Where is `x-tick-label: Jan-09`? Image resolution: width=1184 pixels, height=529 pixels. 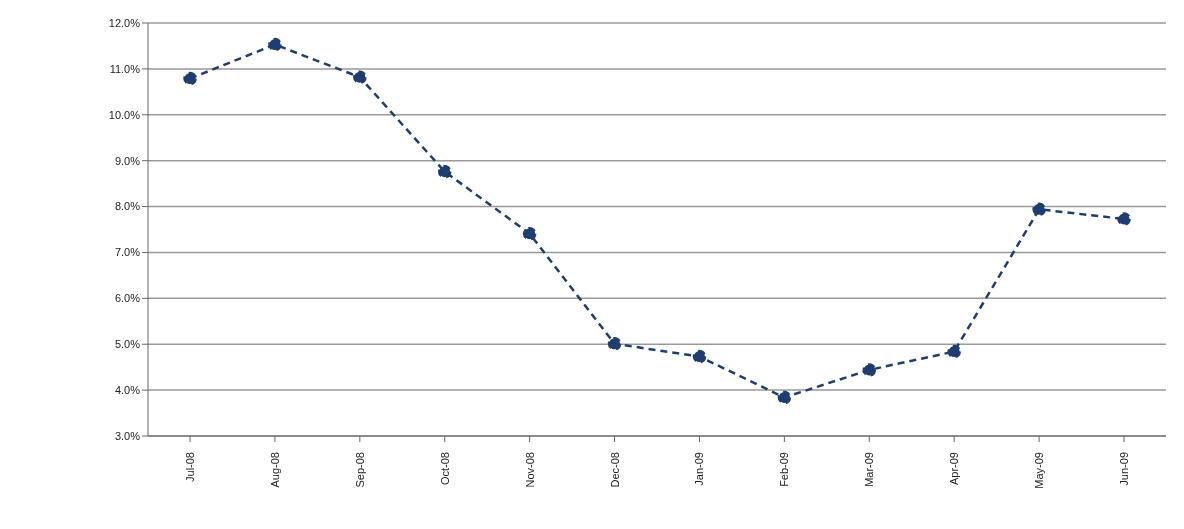 x-tick-label: Jan-09 is located at coordinates (699, 469).